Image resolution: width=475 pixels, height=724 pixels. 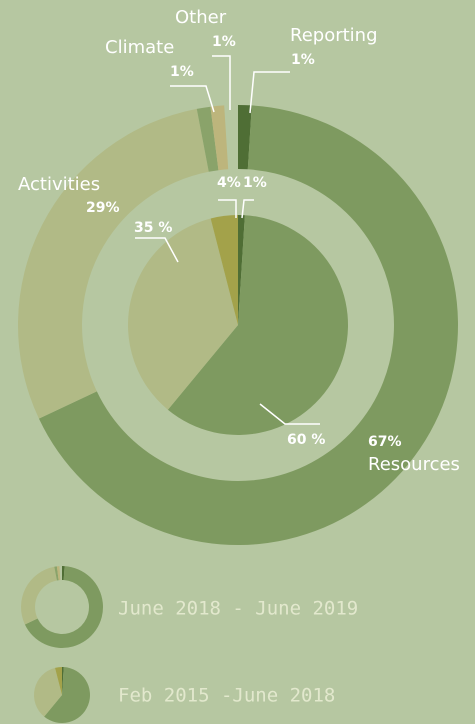 I want to click on value-label: 29%, so click(x=103, y=208).